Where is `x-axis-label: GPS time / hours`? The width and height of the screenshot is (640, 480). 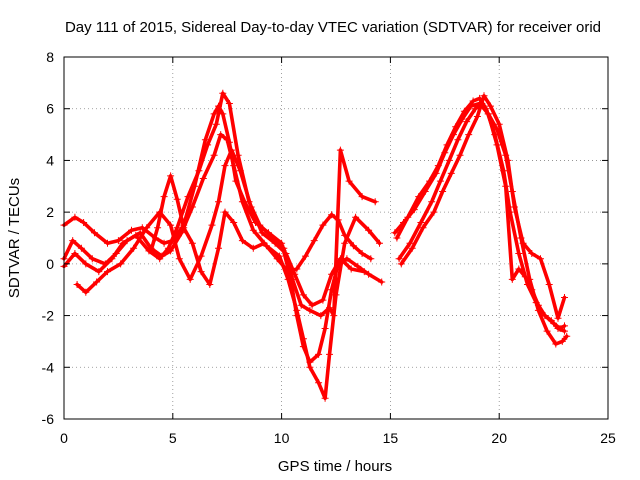
x-axis-label: GPS time / hours is located at coordinates (335, 466).